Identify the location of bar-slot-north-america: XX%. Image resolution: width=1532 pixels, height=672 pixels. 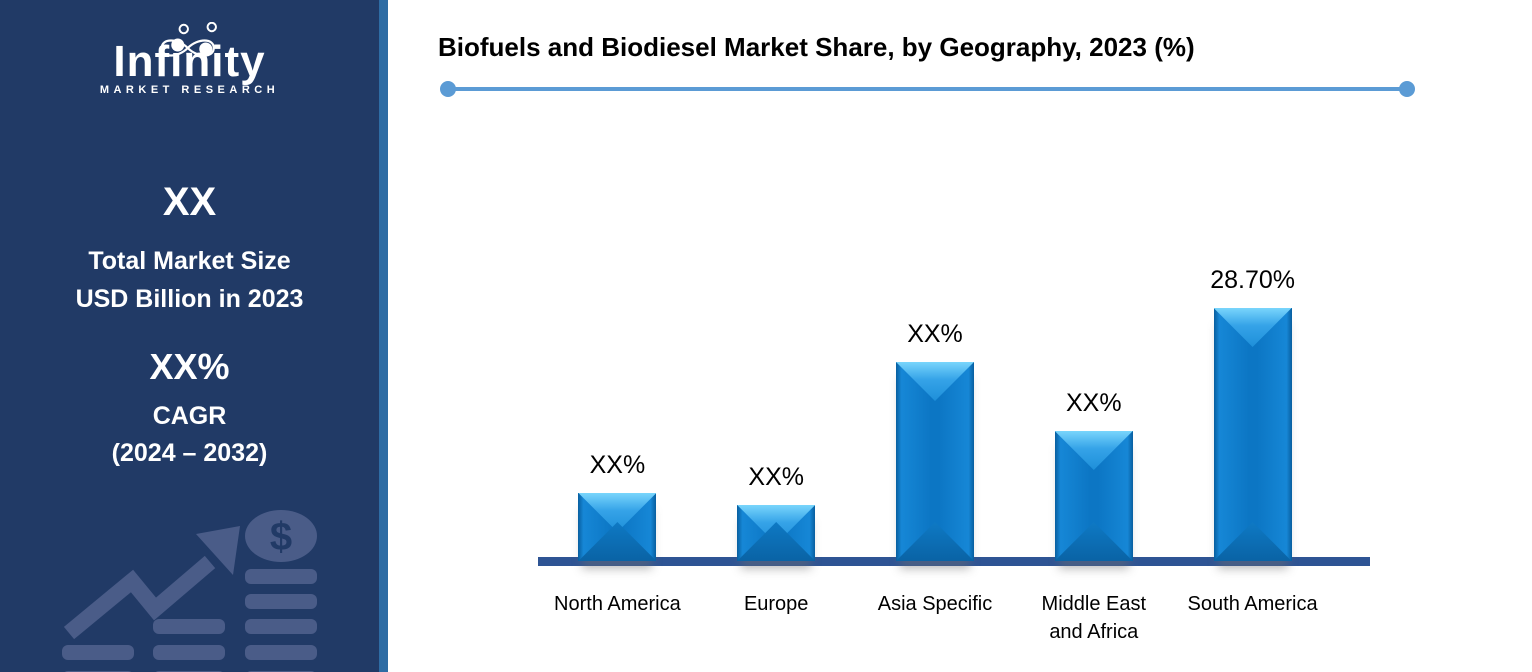
(617, 282).